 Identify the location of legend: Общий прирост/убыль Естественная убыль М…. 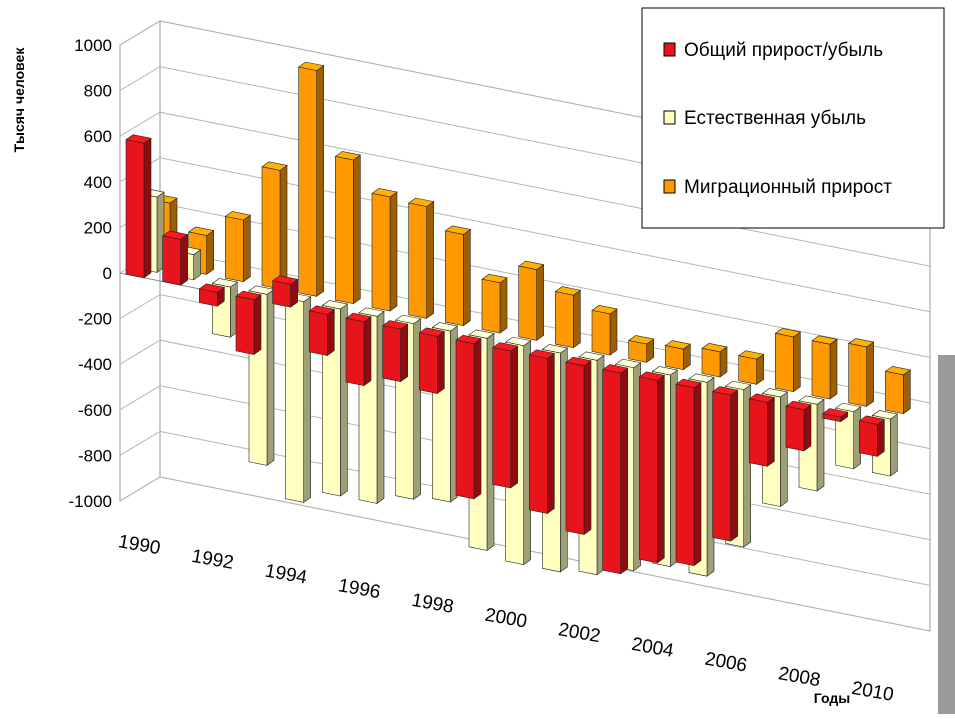
(793, 118).